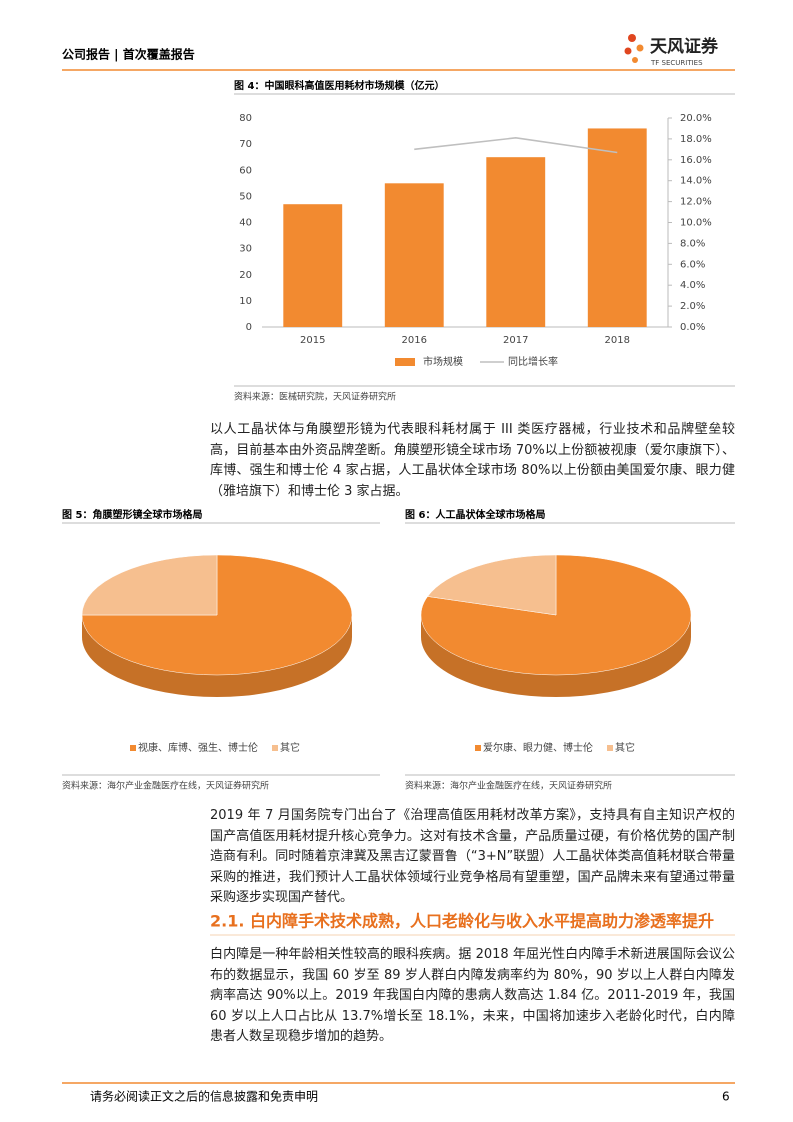 Image resolution: width=793 pixels, height=1122 pixels. Describe the element at coordinates (726, 1097) in the screenshot. I see `page-number: 6` at that location.